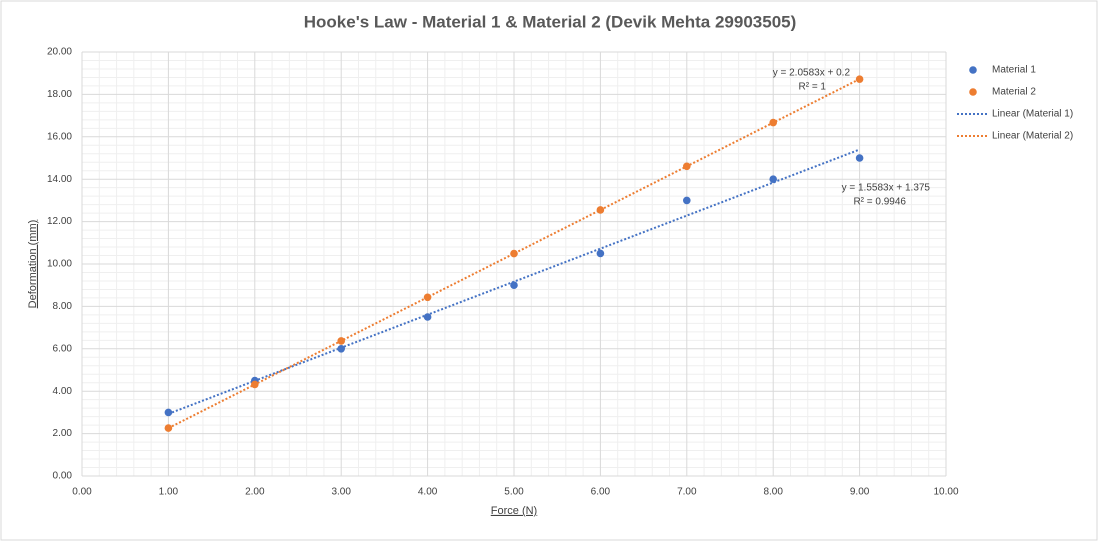  What do you see at coordinates (341, 492) in the screenshot?
I see `x-tick-label: 3.00` at bounding box center [341, 492].